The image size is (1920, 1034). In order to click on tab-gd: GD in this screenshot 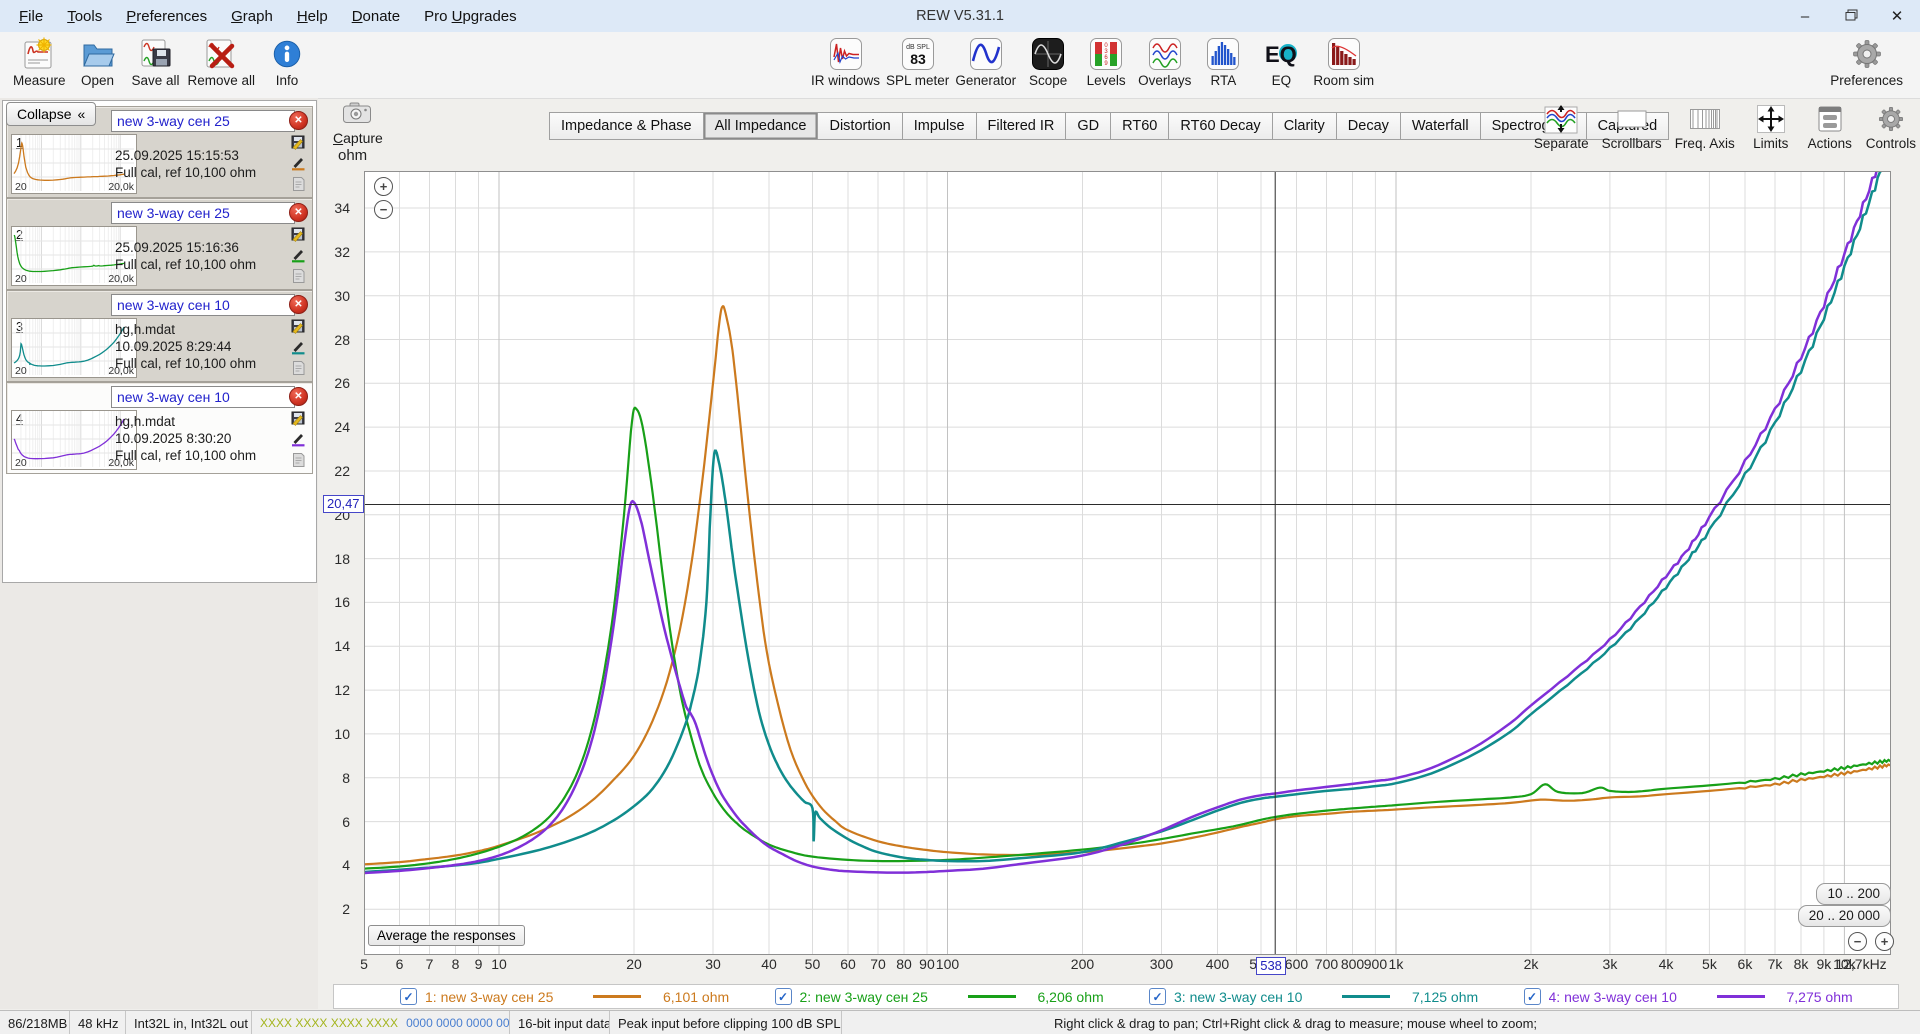, I will do `click(1088, 126)`.